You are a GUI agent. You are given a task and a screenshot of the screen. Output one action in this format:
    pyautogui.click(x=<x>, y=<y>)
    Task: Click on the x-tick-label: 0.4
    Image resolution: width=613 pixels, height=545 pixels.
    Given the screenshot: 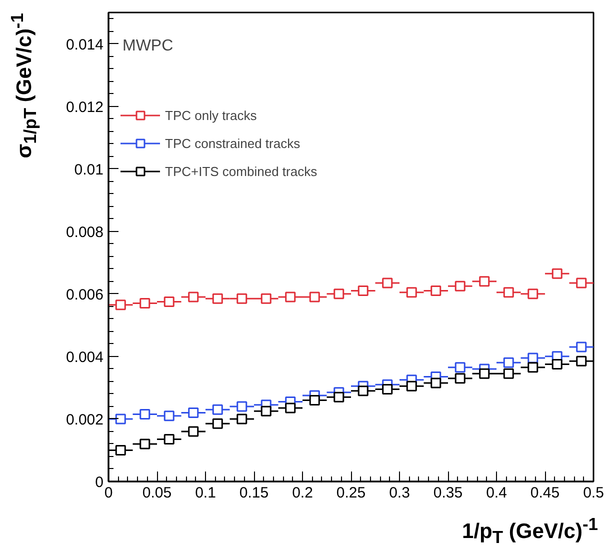 What is the action you would take?
    pyautogui.click(x=496, y=493)
    